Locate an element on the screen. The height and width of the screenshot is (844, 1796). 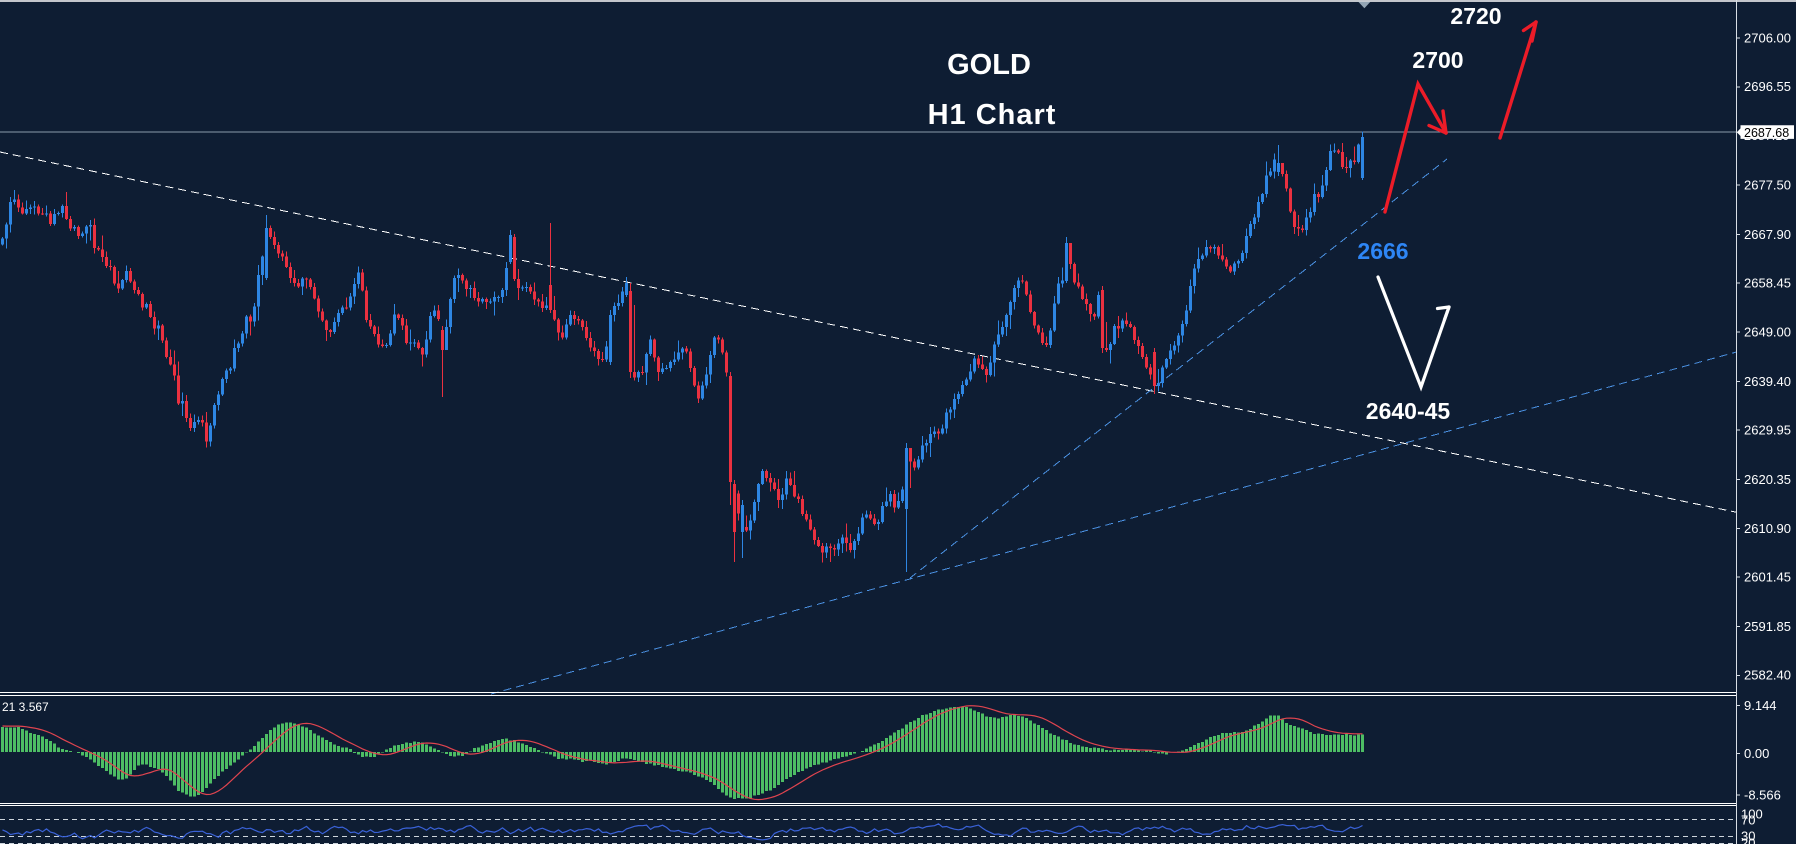
svg-text: 2720 is located at coordinates (1475, 16).